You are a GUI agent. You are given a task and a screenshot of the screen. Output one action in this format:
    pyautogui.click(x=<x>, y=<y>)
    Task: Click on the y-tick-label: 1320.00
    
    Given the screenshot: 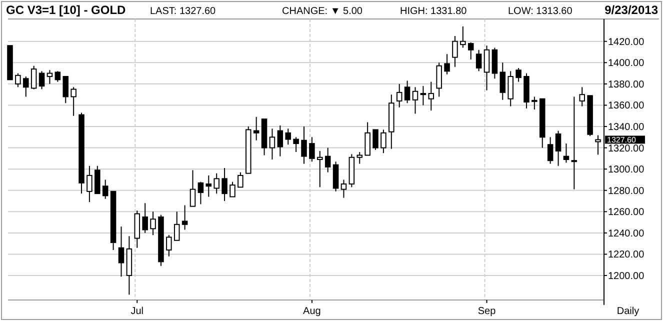 What is the action you would take?
    pyautogui.click(x=626, y=148)
    